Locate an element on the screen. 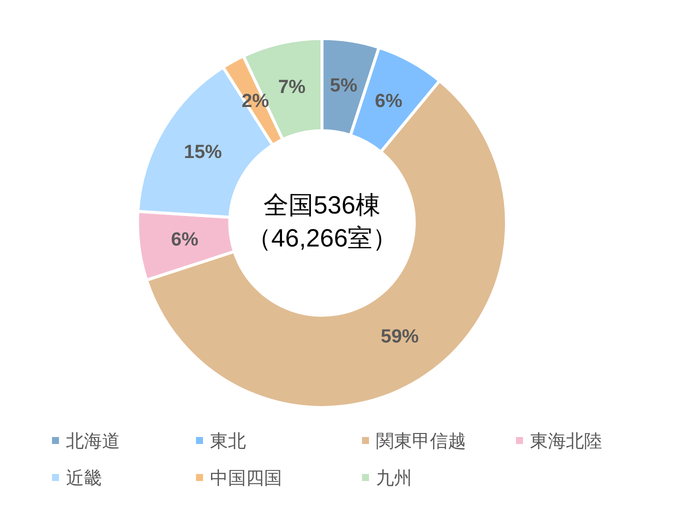 The image size is (673, 526). data-label: 5% is located at coordinates (344, 86).